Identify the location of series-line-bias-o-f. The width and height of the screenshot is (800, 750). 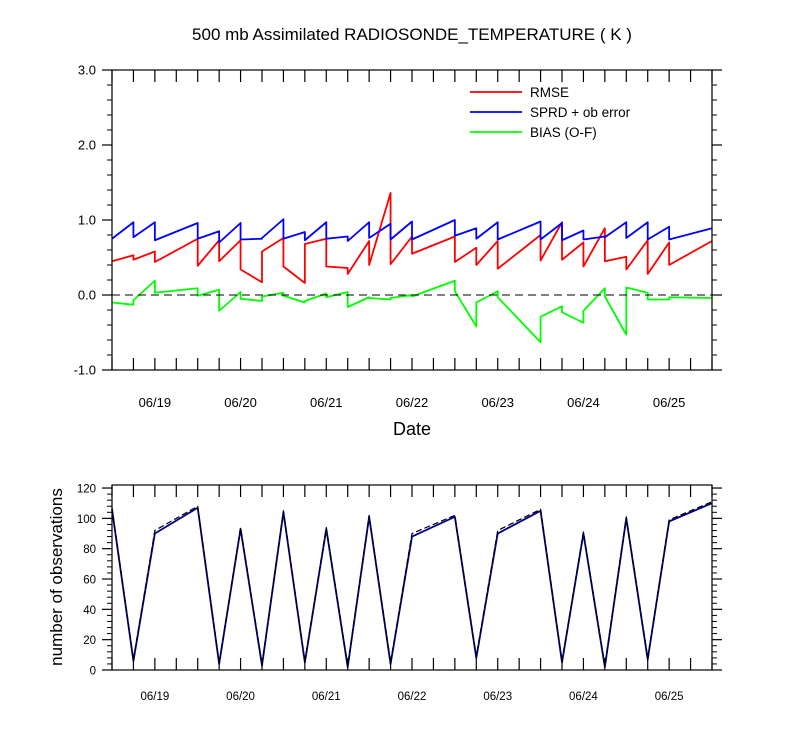
(412, 311).